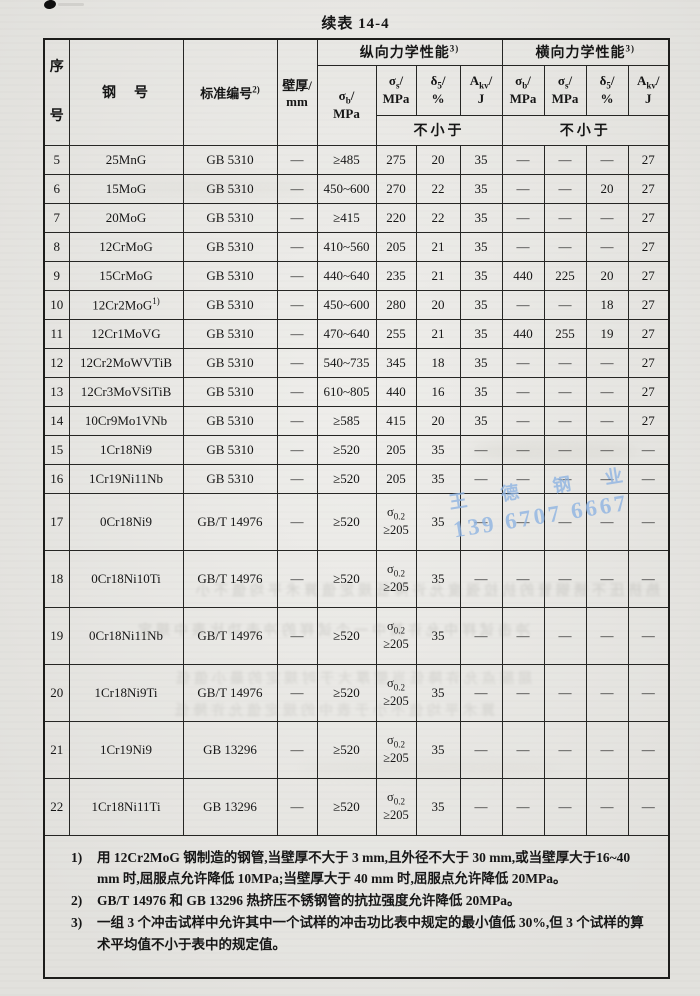  I want to click on cell-td5: 20, so click(607, 188).